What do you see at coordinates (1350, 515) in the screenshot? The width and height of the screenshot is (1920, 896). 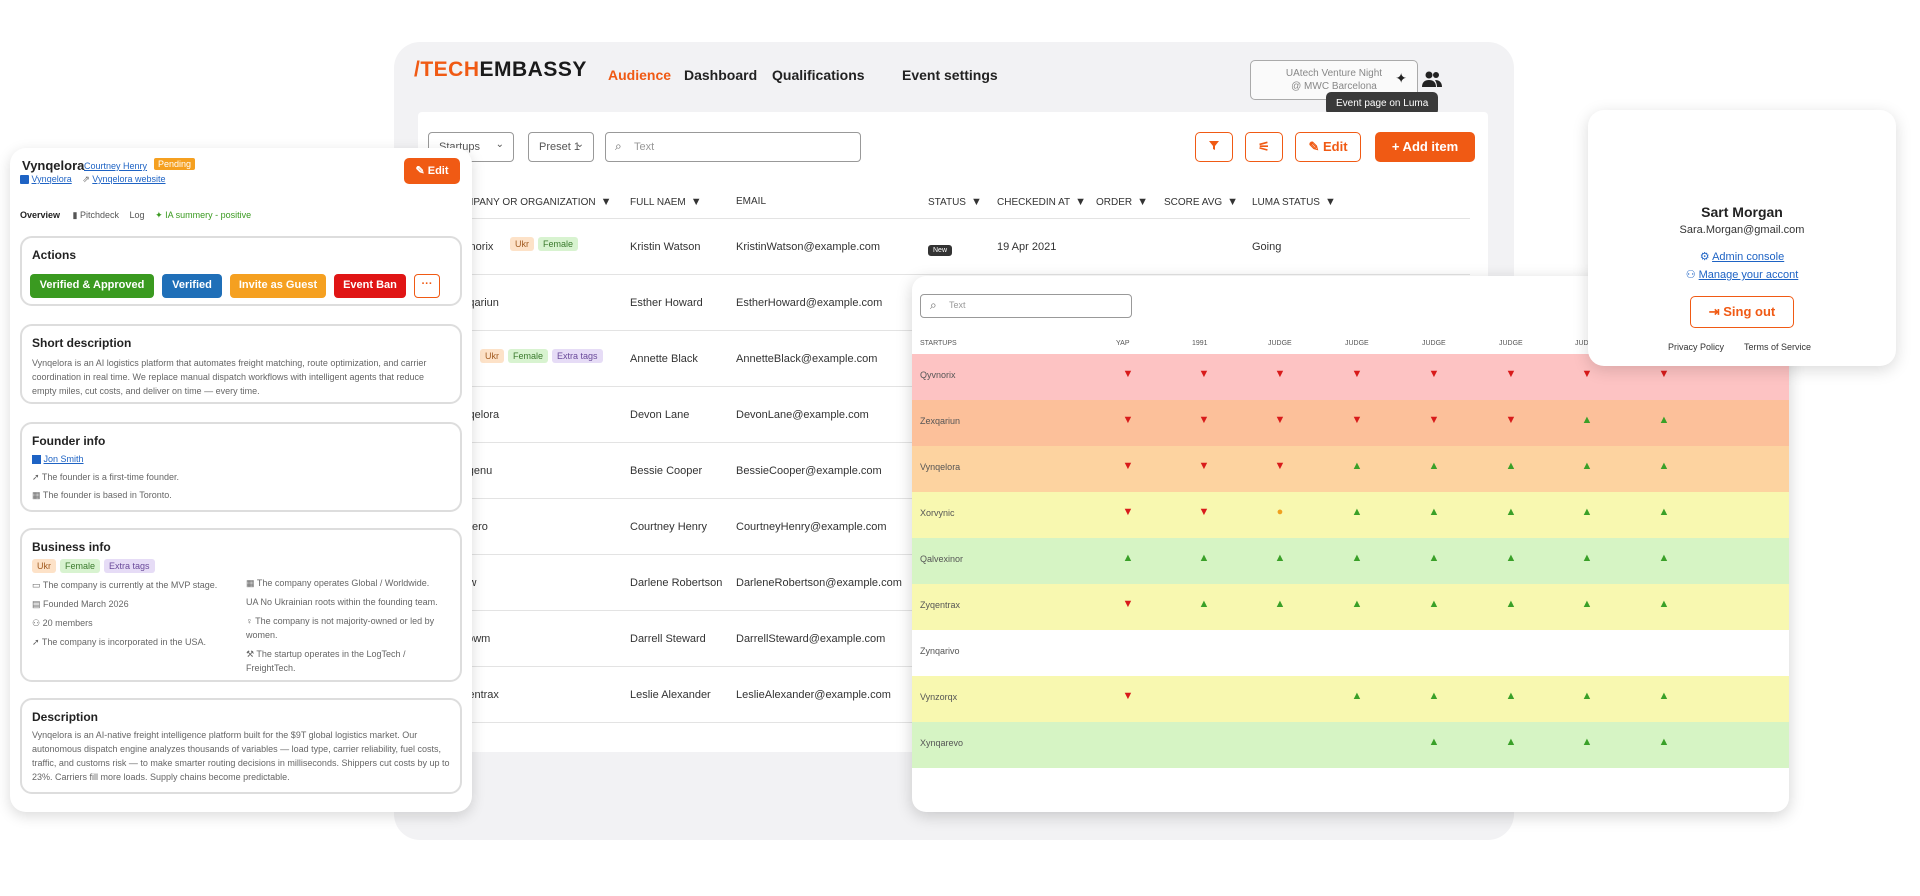 I see `heatmap-row: Xorvynic ▼ ▼ ● ▲ ▲ ▲ ▲ ▲` at bounding box center [1350, 515].